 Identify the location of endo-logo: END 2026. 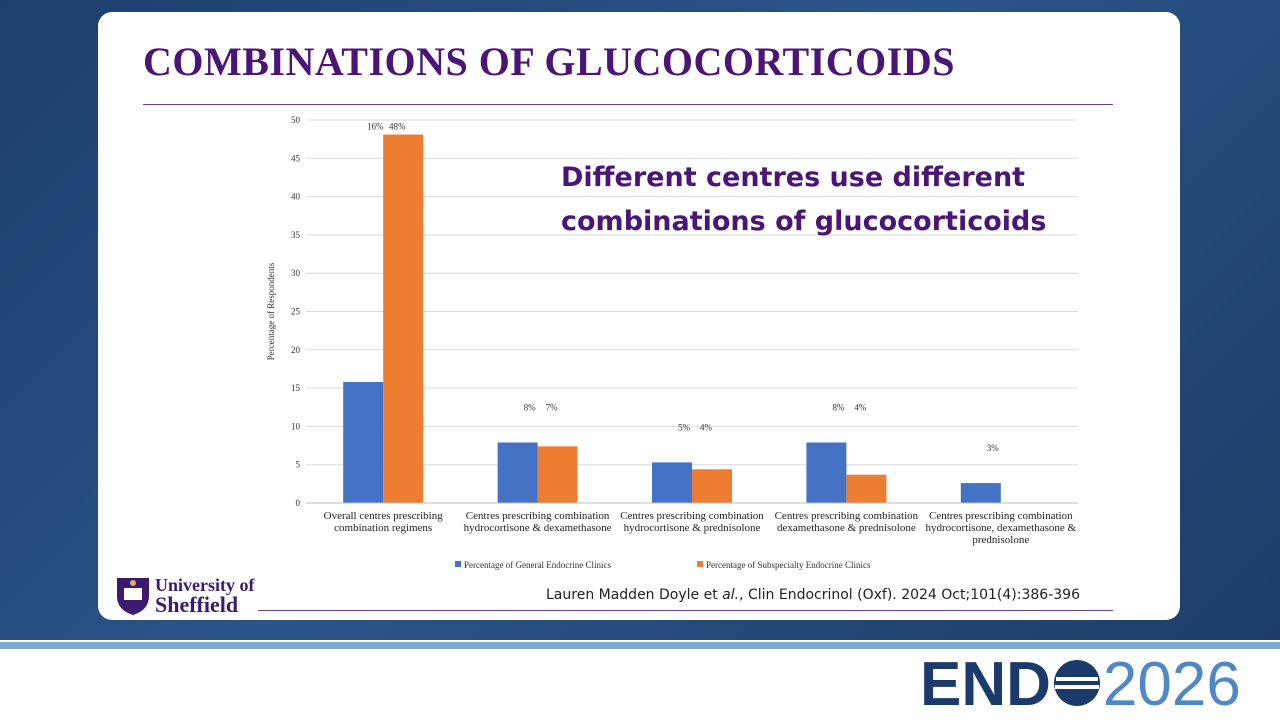
(1080, 685).